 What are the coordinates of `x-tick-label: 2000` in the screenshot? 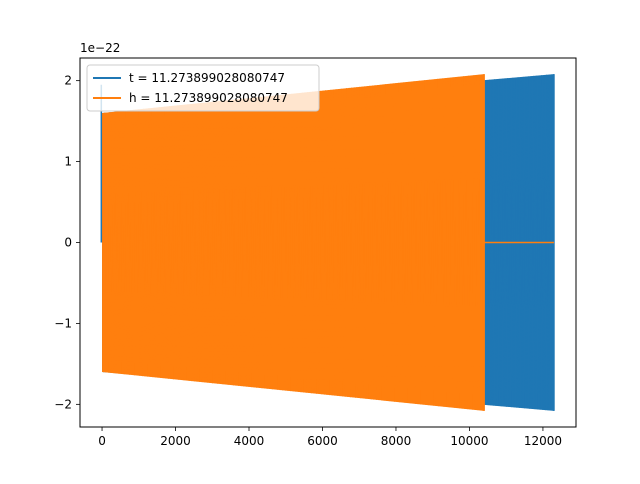 It's located at (175, 441).